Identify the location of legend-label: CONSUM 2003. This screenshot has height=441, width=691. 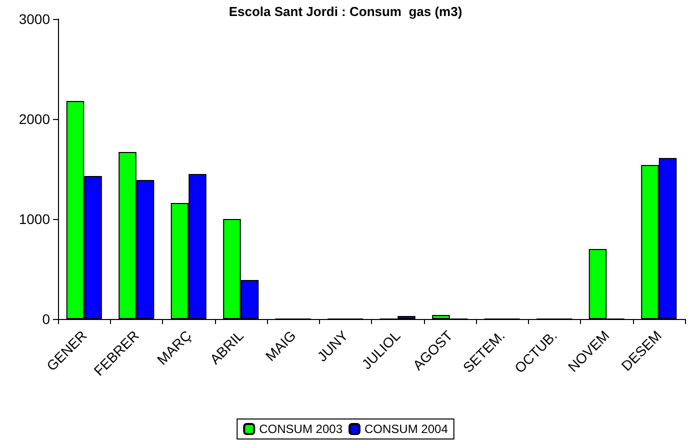
(301, 429).